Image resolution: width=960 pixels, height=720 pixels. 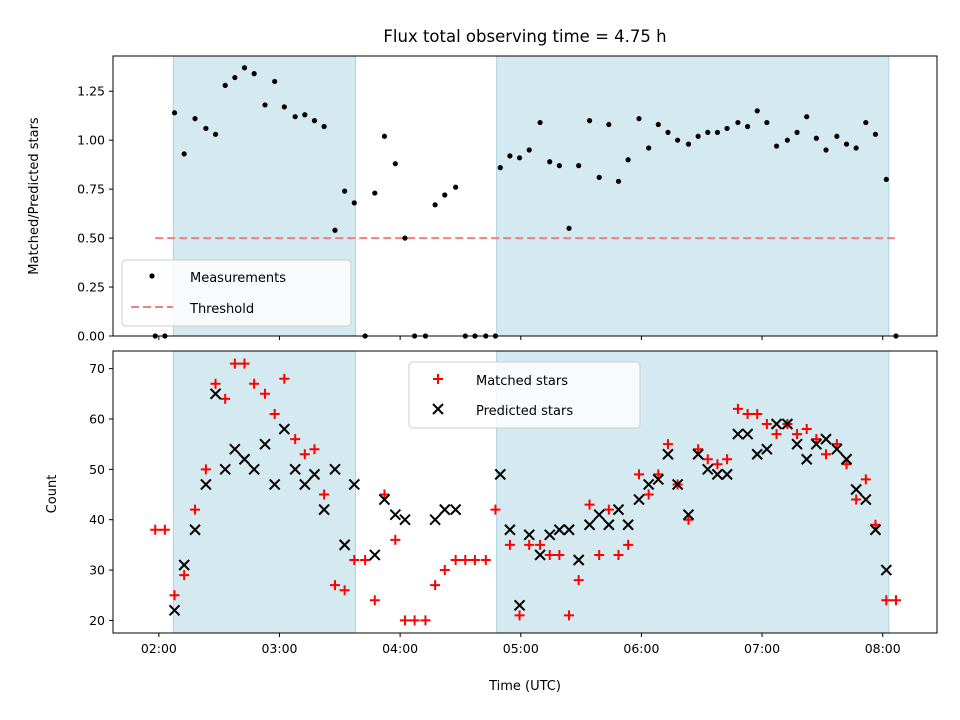 What do you see at coordinates (91, 91) in the screenshot?
I see `y-tick-label: 1.25` at bounding box center [91, 91].